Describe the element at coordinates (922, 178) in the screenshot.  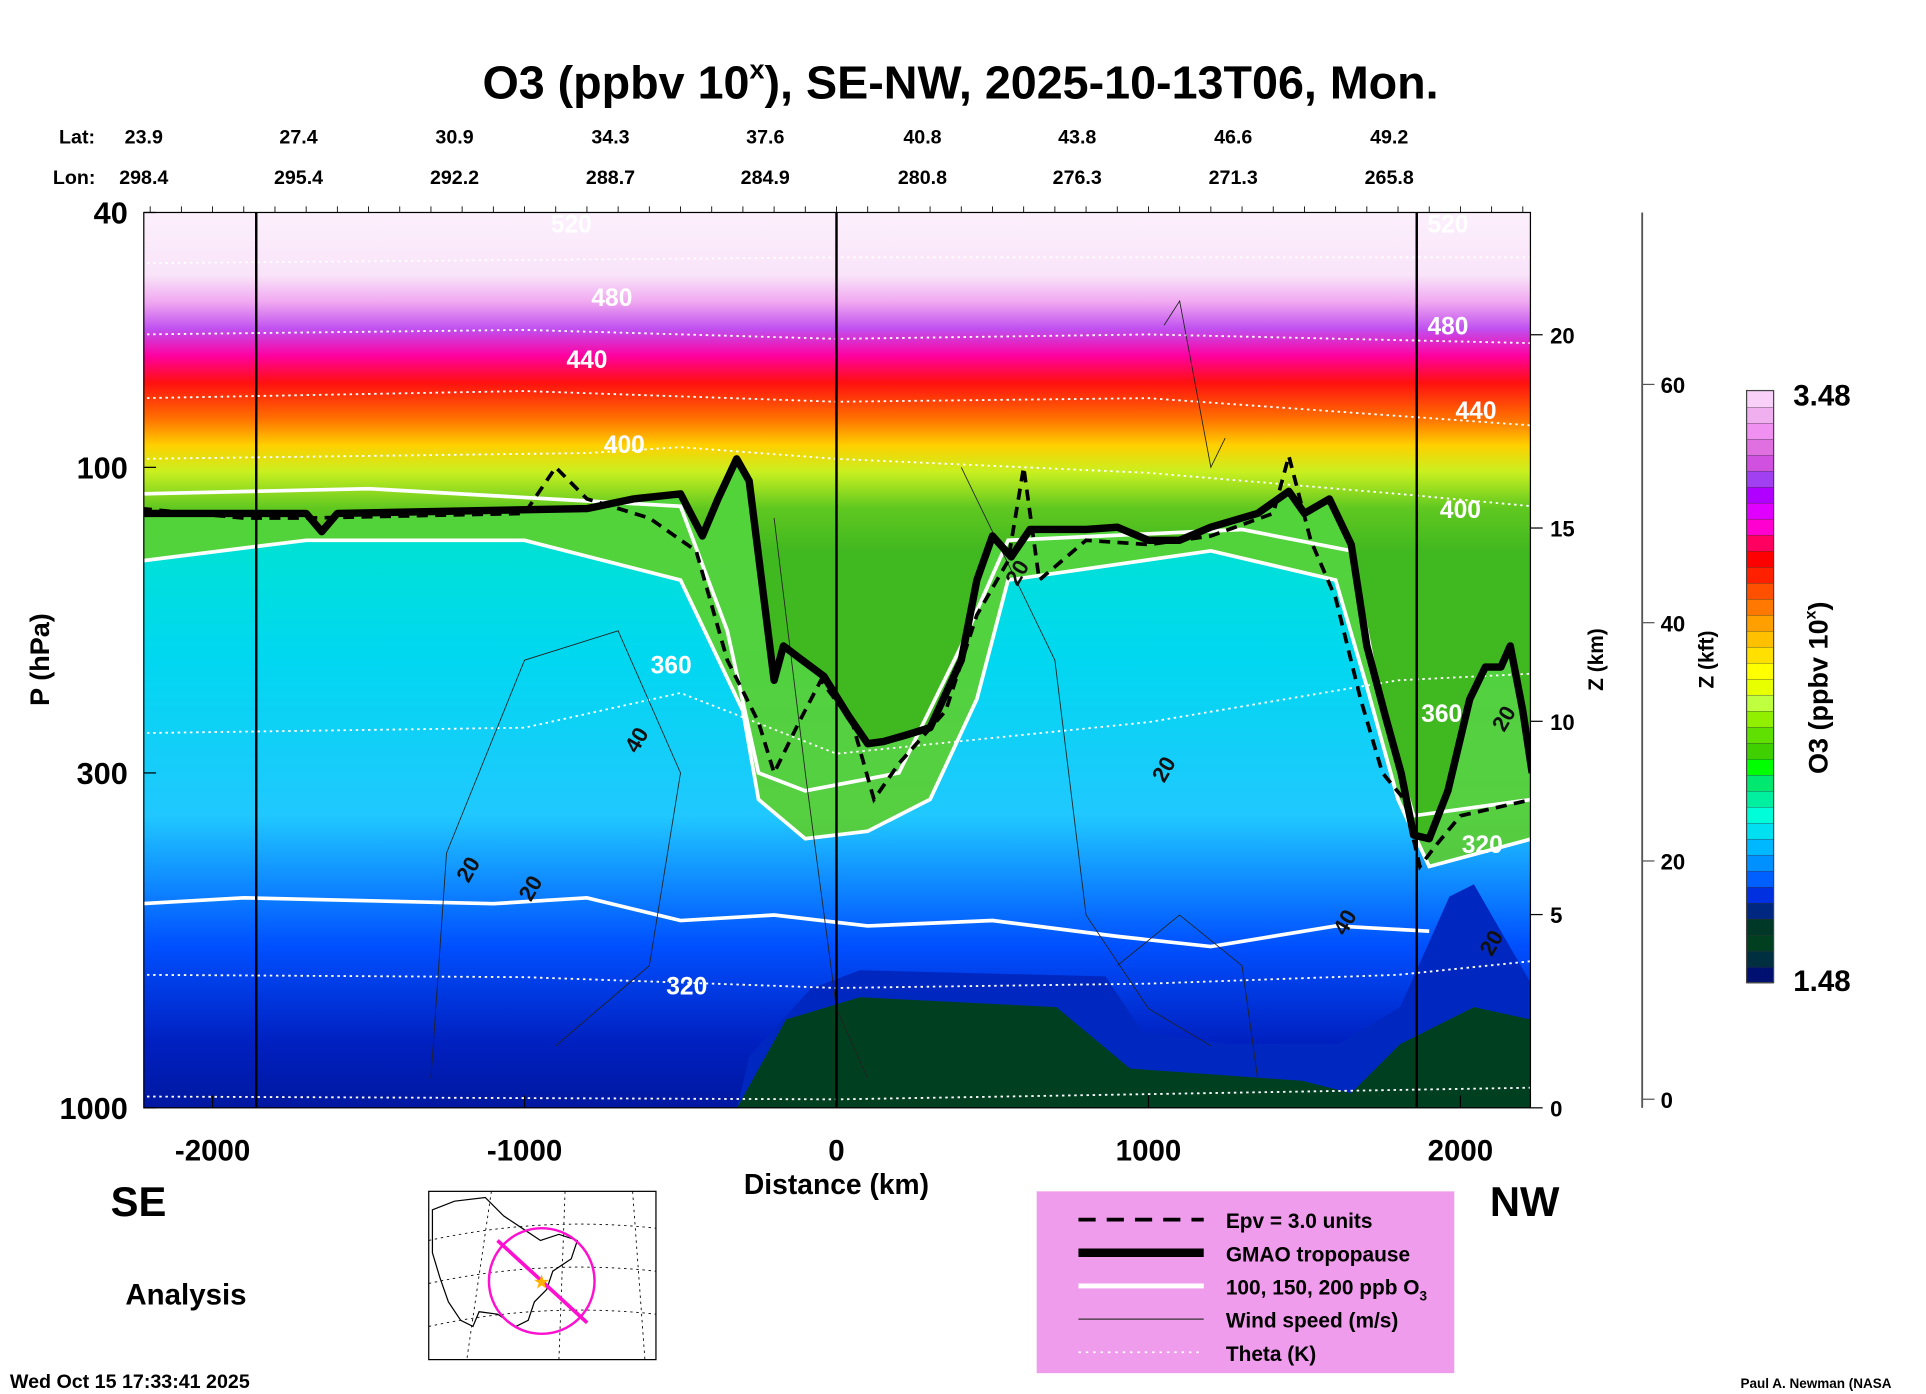
I see `longitude-value: 280.8` at that location.